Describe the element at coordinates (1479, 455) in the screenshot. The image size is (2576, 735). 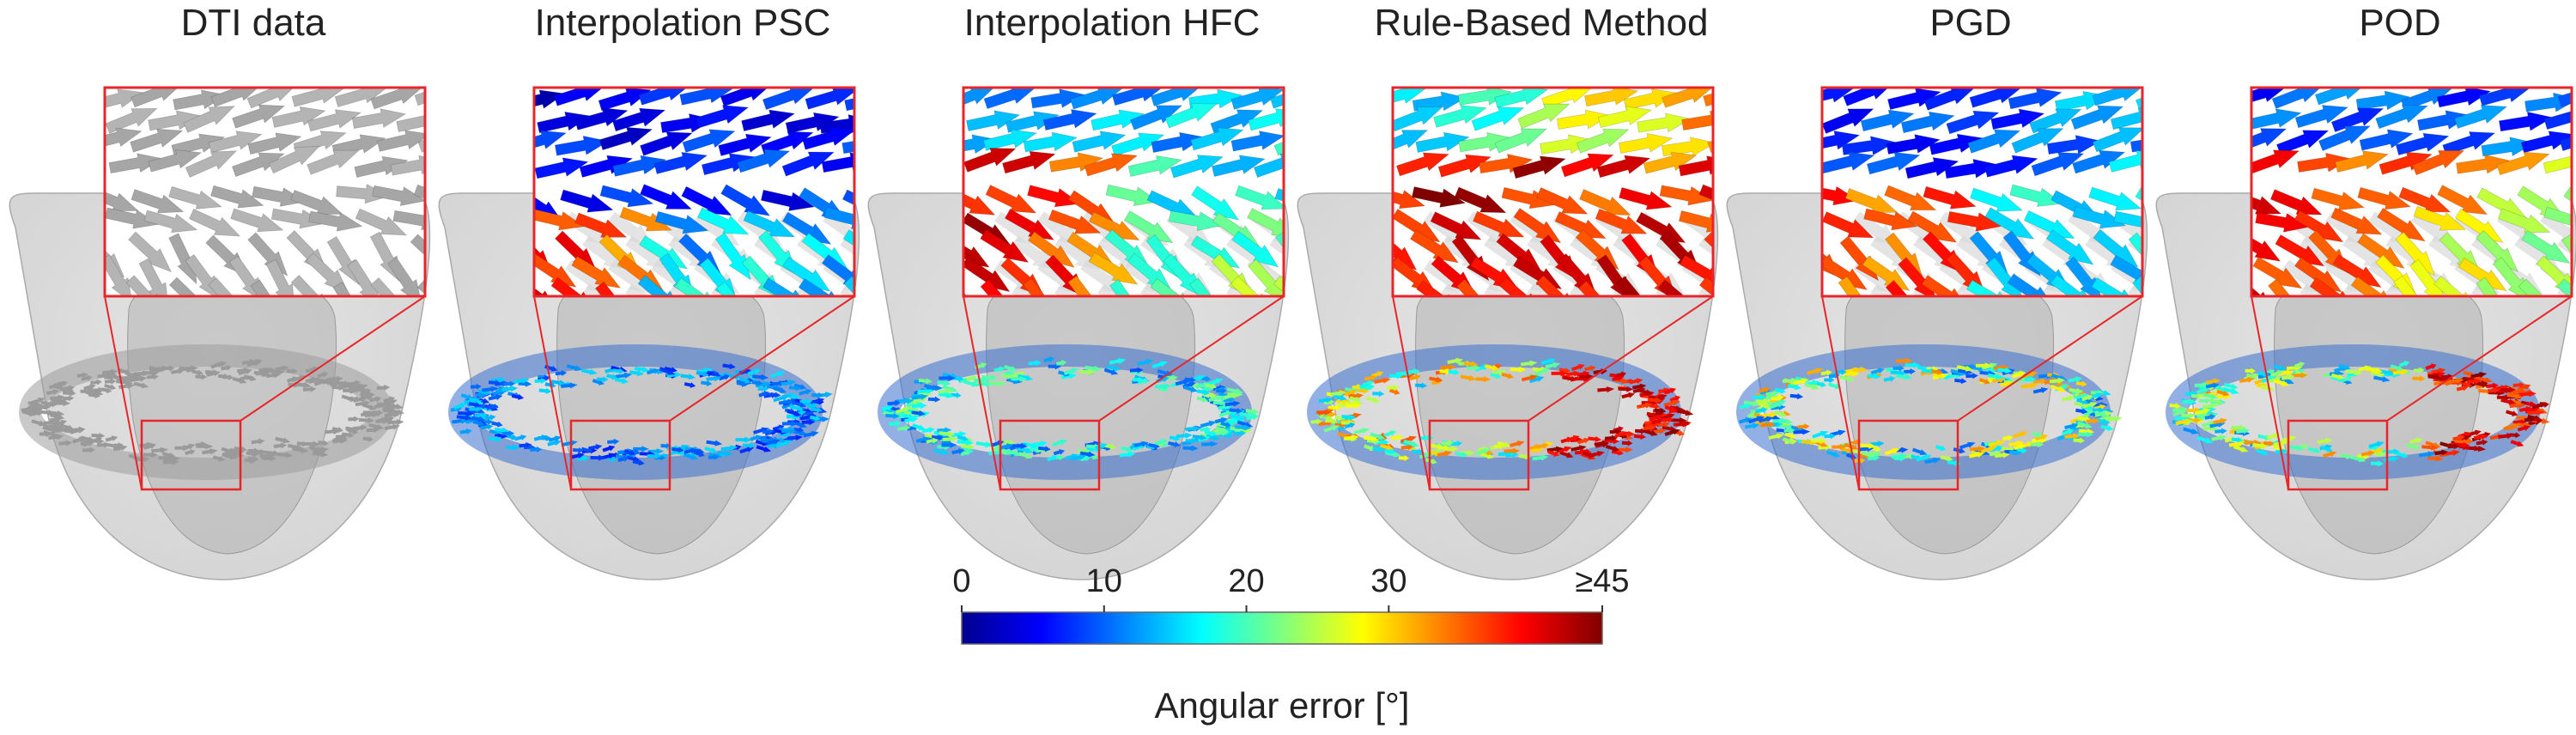
I see `roi-box` at that location.